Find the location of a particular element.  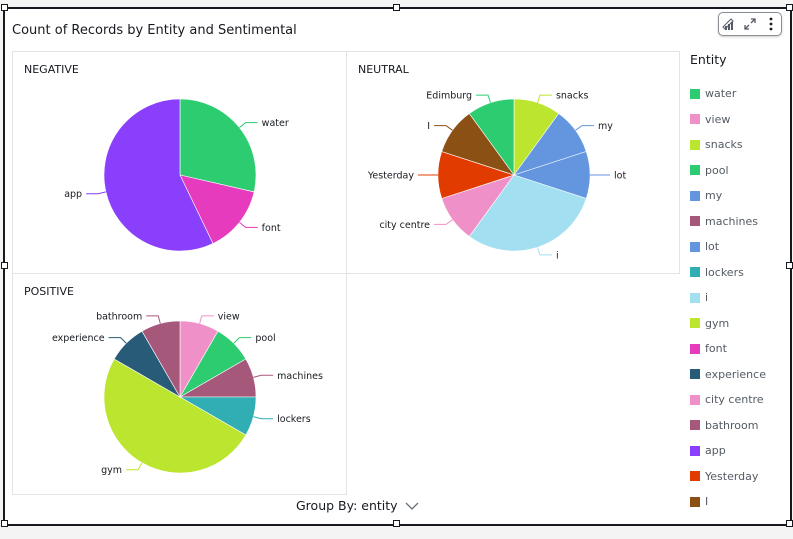

legend-item: machines is located at coordinates (728, 222).